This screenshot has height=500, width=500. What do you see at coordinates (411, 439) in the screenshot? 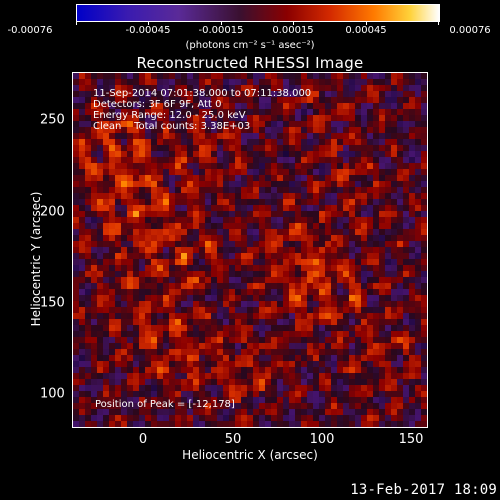
I see `x-tick-label: 150` at bounding box center [411, 439].